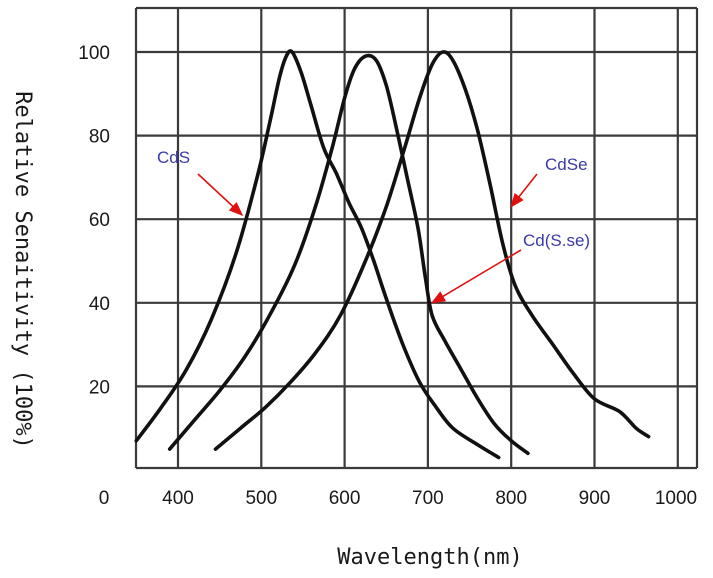 This screenshot has height=578, width=713. Describe the element at coordinates (511, 498) in the screenshot. I see `x-tick-label: 800` at that location.